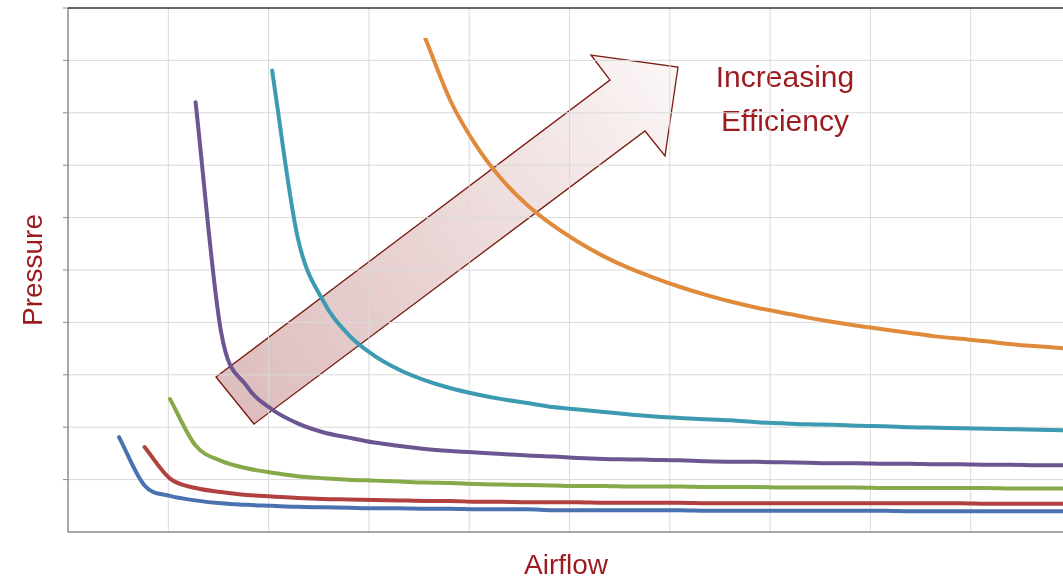 The height and width of the screenshot is (578, 1063). What do you see at coordinates (566, 563) in the screenshot?
I see `x-axis-title: Airflow` at bounding box center [566, 563].